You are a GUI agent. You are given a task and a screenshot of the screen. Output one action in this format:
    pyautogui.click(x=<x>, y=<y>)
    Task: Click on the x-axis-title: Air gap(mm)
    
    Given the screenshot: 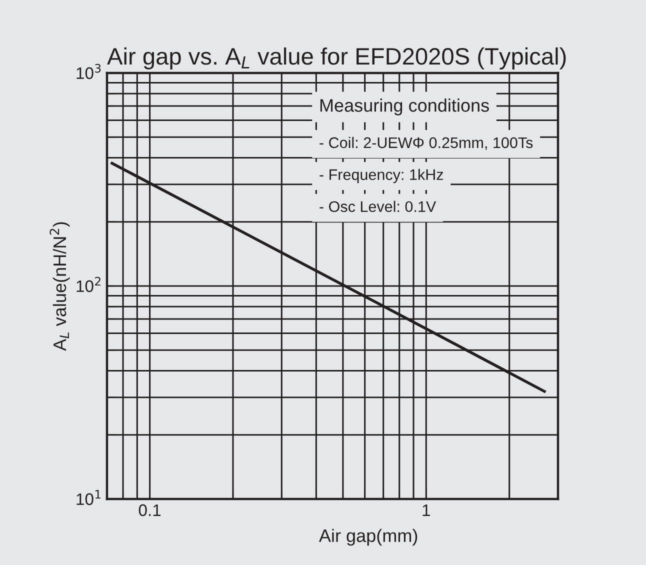 What is the action you would take?
    pyautogui.click(x=368, y=537)
    